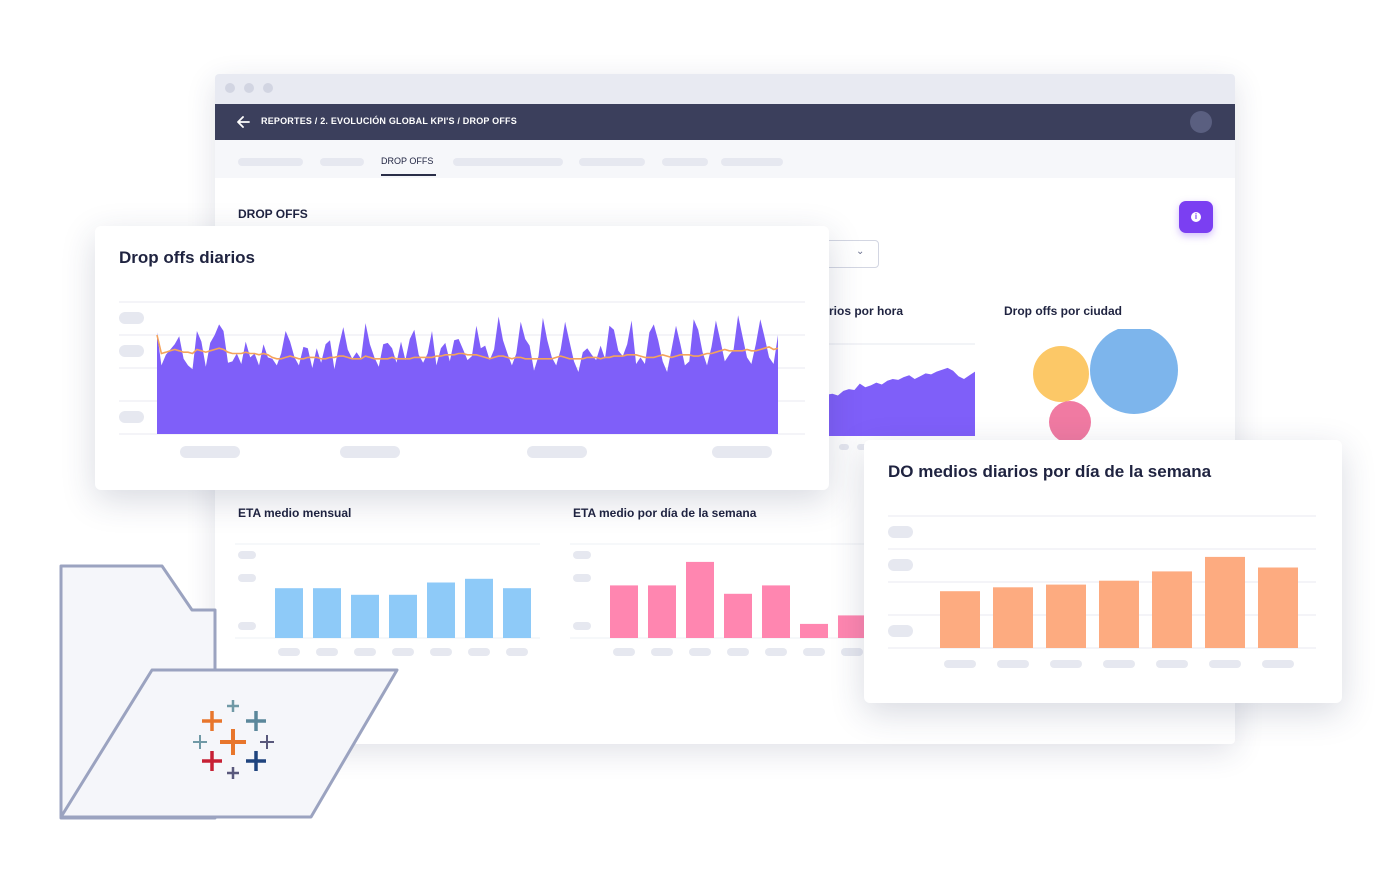 This screenshot has width=1400, height=872. I want to click on daily-trend-line, so click(467, 347).